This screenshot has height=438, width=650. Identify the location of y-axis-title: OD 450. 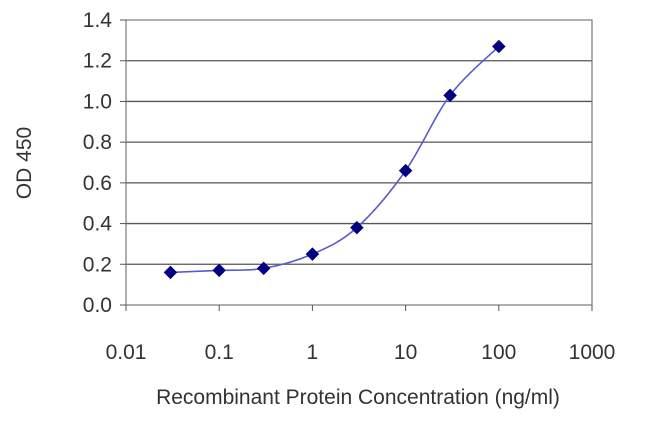
(24, 163).